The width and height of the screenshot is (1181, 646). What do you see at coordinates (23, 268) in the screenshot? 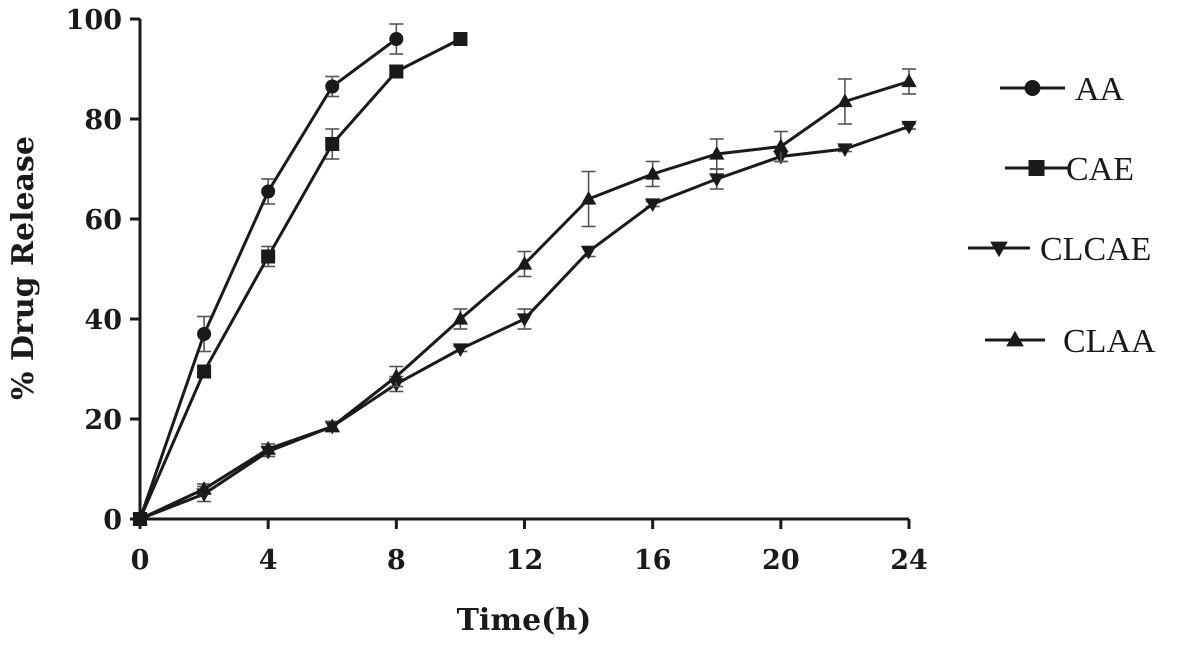
I see `y-axis-title: % Drug Release` at bounding box center [23, 268].